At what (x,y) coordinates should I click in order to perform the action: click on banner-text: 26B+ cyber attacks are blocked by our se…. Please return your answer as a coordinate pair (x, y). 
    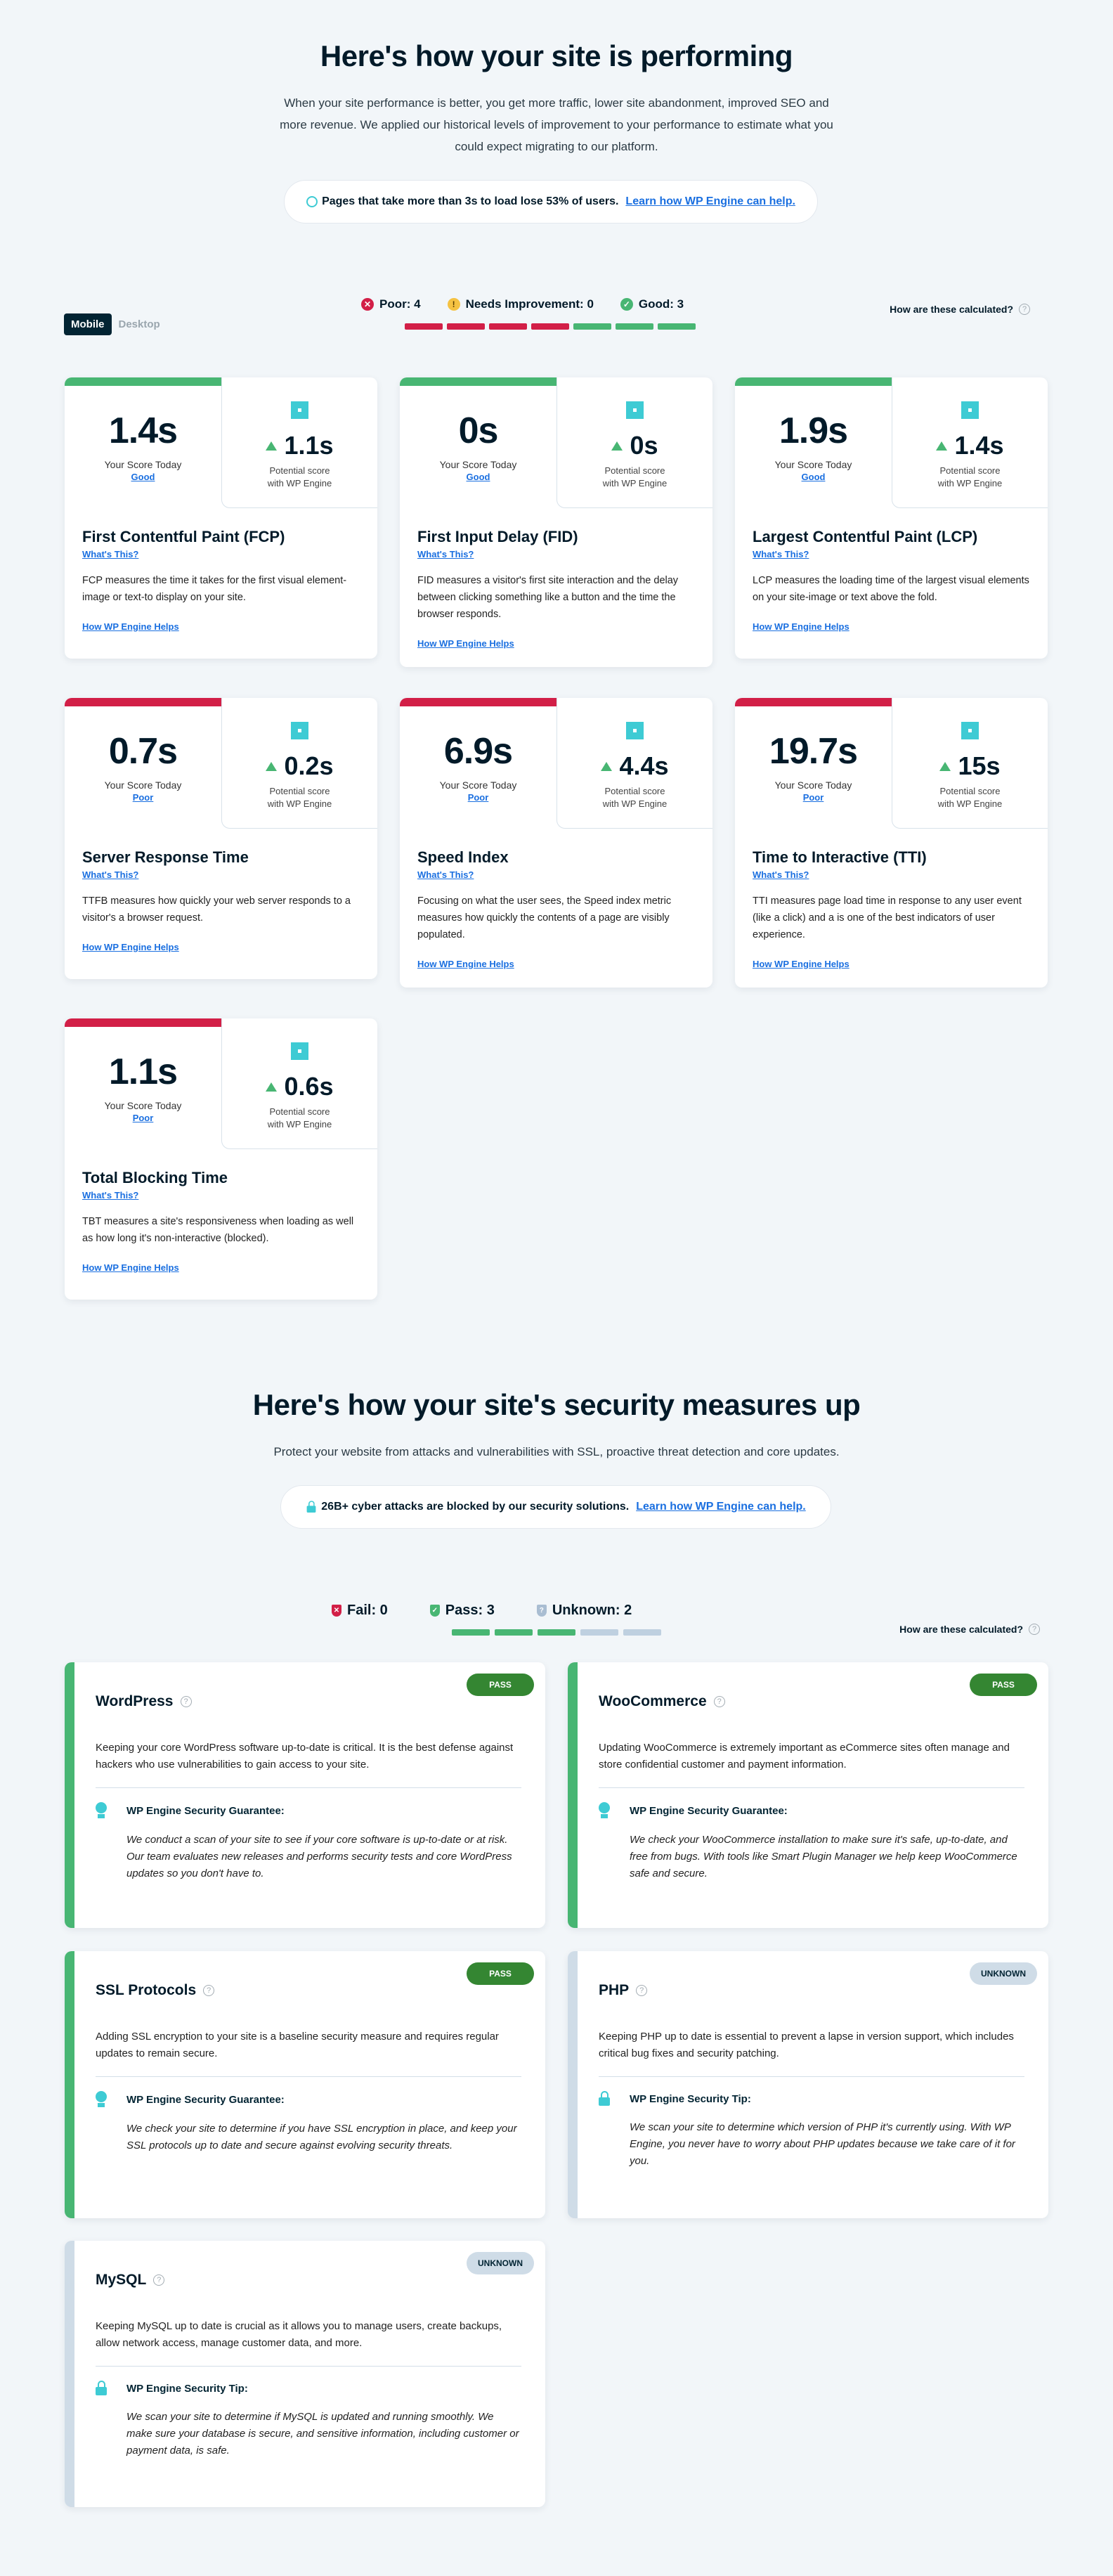
    Looking at the image, I should click on (475, 1507).